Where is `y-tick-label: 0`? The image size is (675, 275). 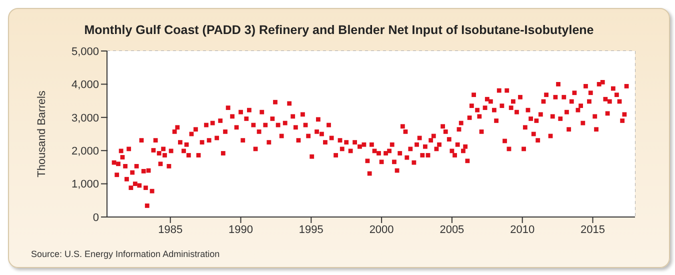 y-tick-label: 0 is located at coordinates (95, 218).